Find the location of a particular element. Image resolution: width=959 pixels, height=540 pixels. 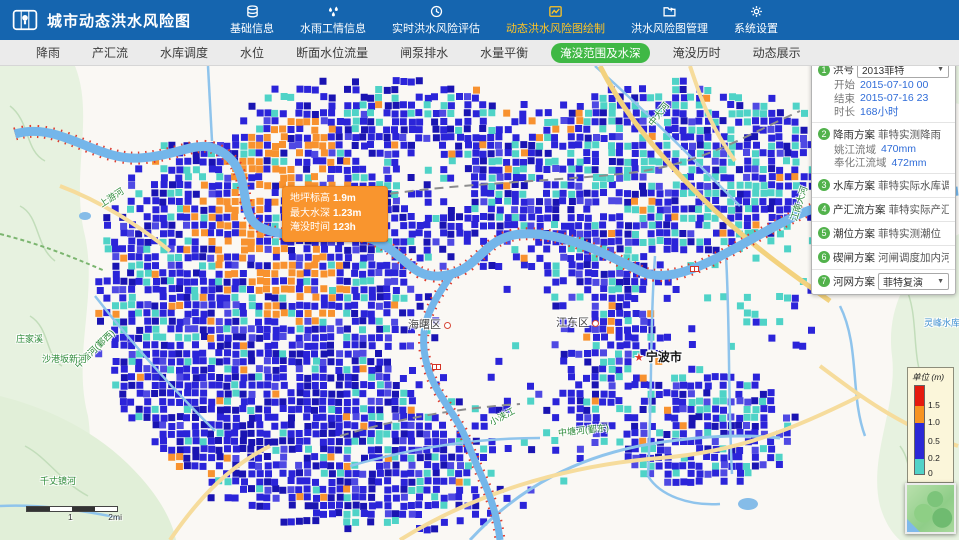

scale-label-end: 2mi is located at coordinates (115, 517).